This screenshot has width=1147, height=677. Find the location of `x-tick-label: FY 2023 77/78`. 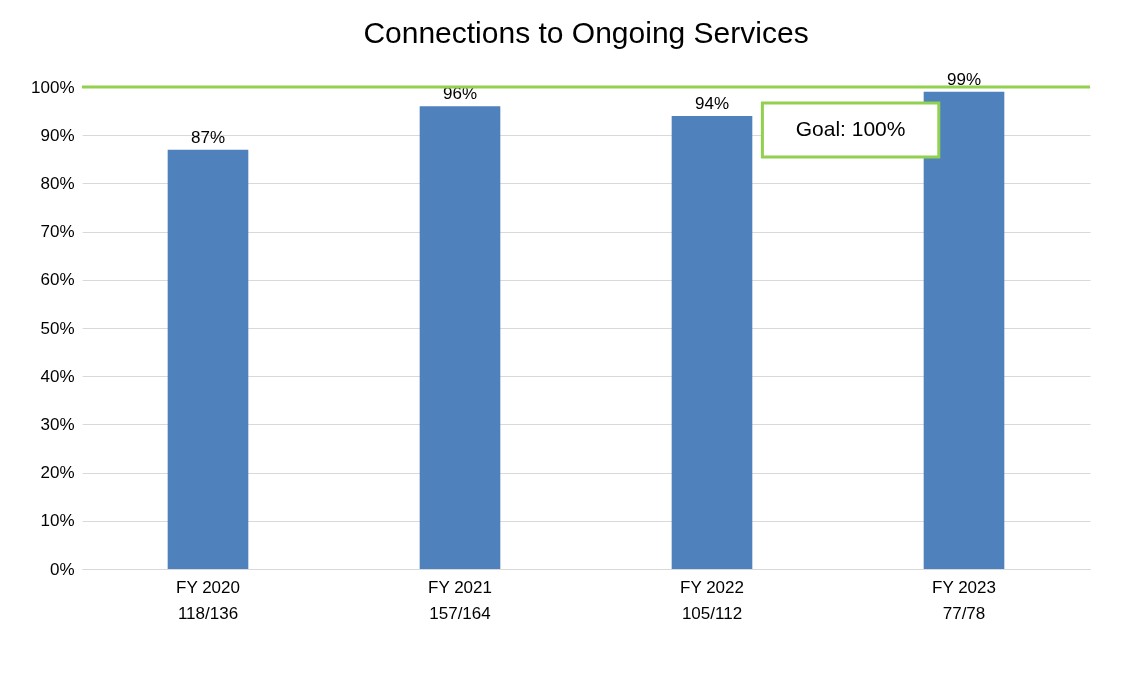

x-tick-label: FY 2023 77/78 is located at coordinates (964, 600).